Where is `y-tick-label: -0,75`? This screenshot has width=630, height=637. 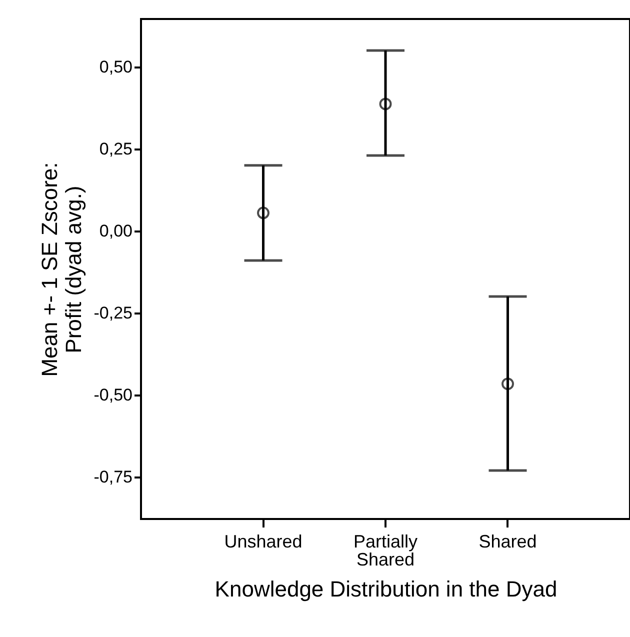
y-tick-label: -0,75 is located at coordinates (113, 477).